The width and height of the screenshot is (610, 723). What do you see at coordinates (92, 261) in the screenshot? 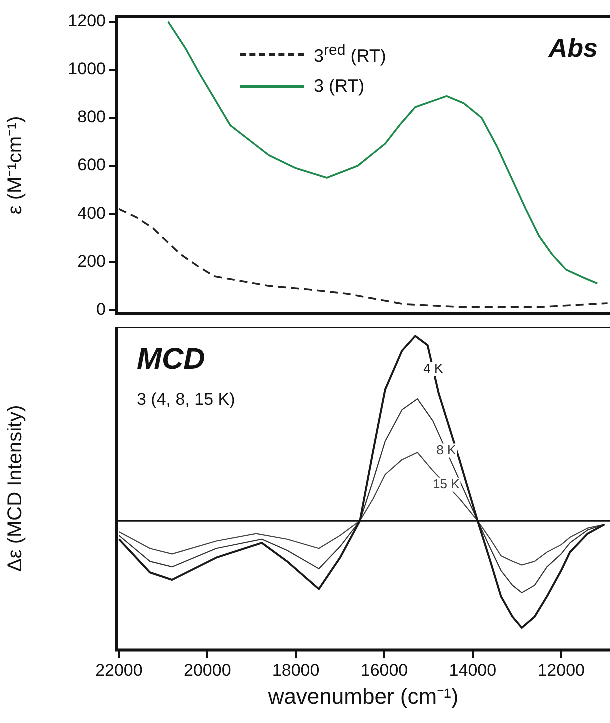
I see `y-tick-label: 200` at bounding box center [92, 261].